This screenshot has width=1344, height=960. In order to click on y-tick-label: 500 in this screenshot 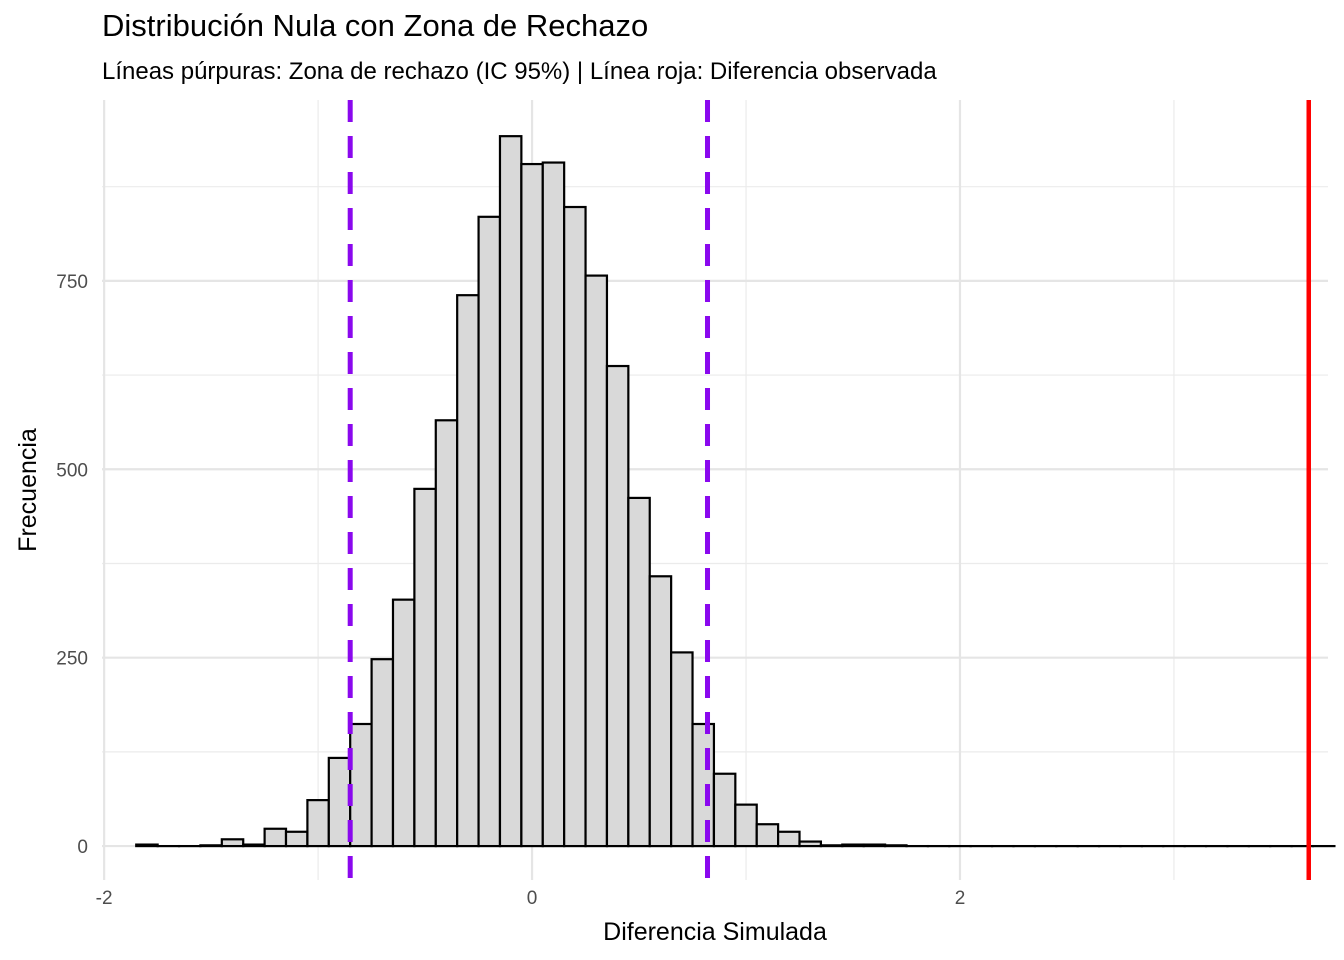, I will do `click(72, 470)`.